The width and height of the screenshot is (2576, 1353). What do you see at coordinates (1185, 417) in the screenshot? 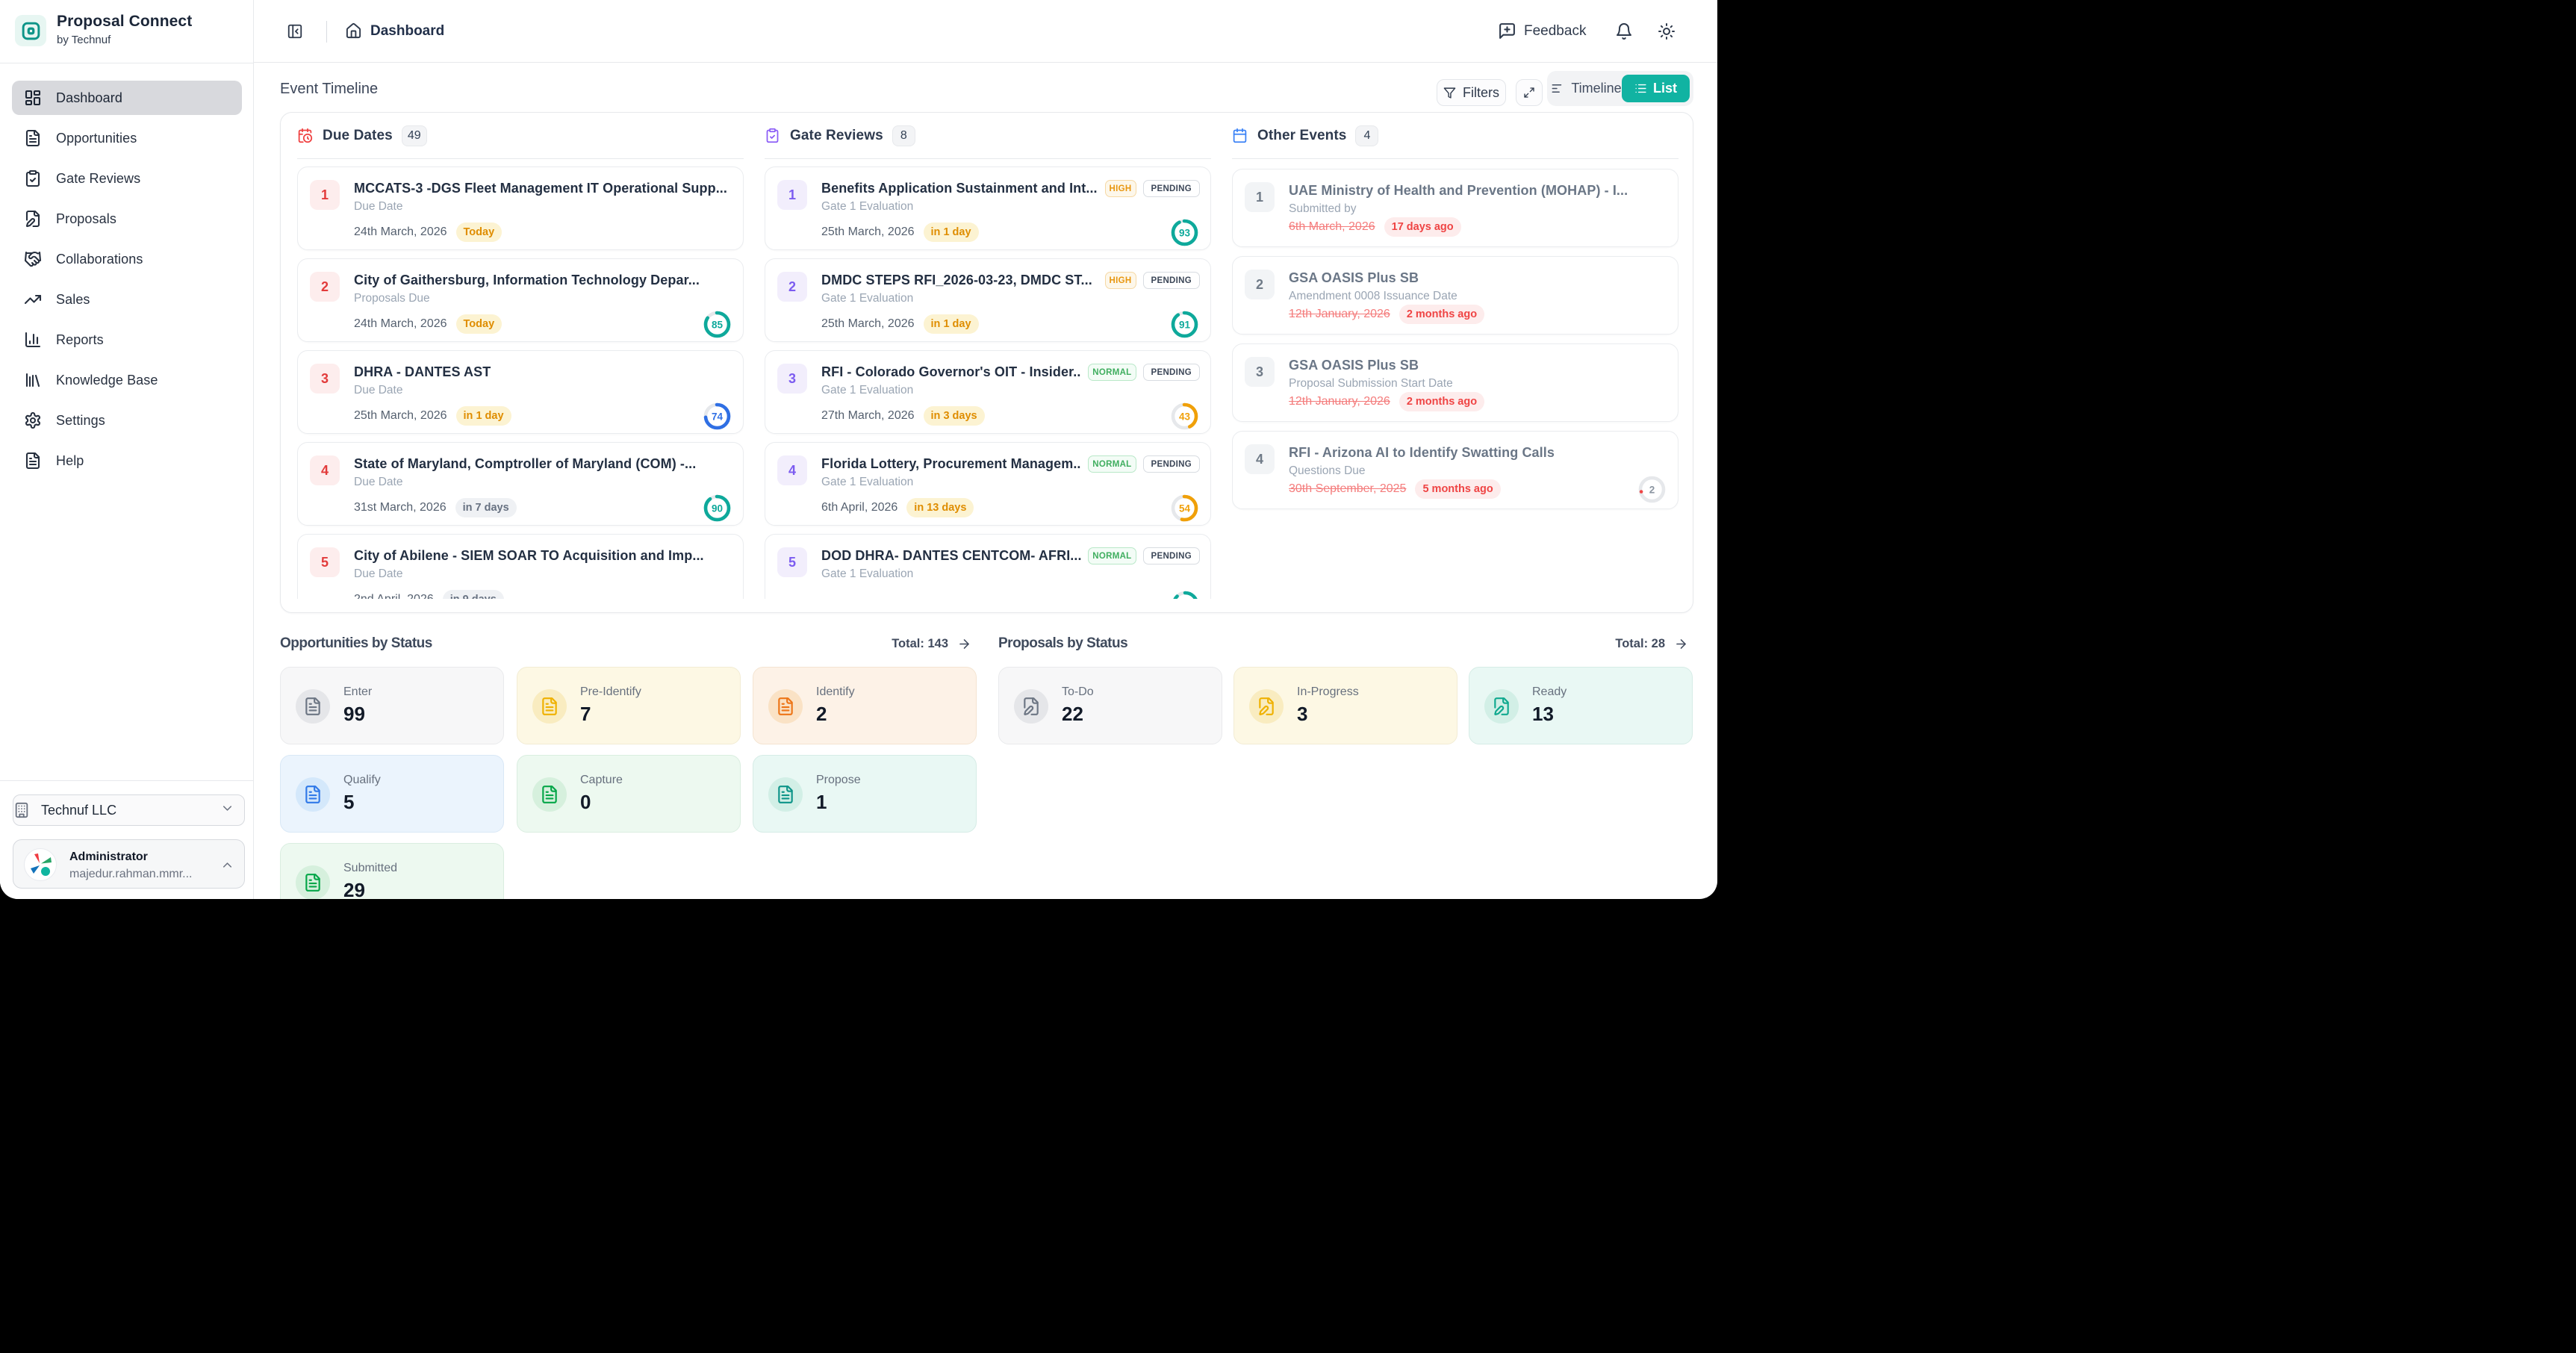
I see `svg-text: 43` at bounding box center [1185, 417].